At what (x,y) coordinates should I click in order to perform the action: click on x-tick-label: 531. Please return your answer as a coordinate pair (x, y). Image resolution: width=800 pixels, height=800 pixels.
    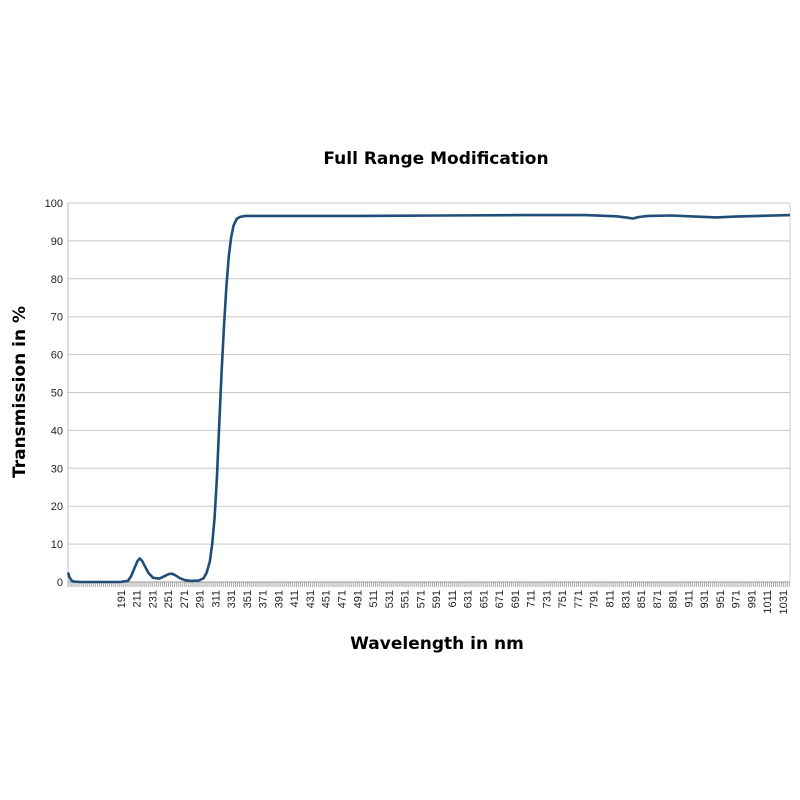
    Looking at the image, I should click on (390, 599).